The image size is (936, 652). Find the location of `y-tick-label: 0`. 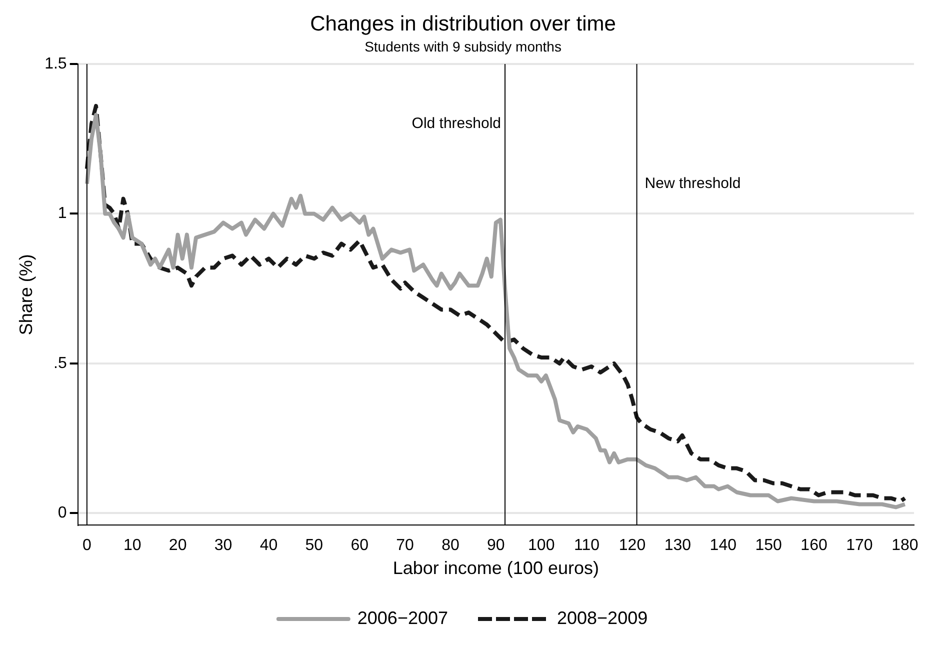

y-tick-label: 0 is located at coordinates (62, 513).